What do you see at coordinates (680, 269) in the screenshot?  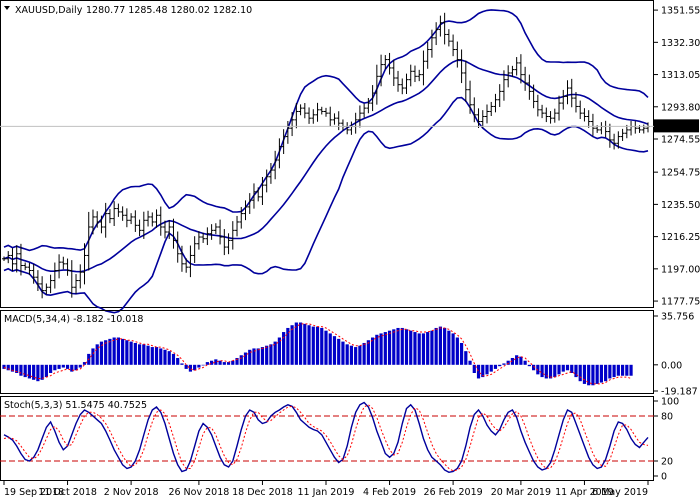 I see `price-tick-label: 1197.00` at bounding box center [680, 269].